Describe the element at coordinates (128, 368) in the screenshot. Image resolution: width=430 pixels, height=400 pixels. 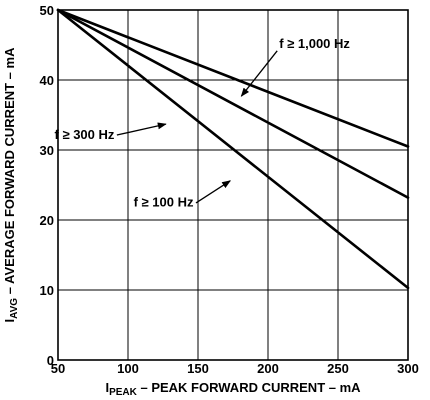
I see `x-tick-label: 100` at that location.